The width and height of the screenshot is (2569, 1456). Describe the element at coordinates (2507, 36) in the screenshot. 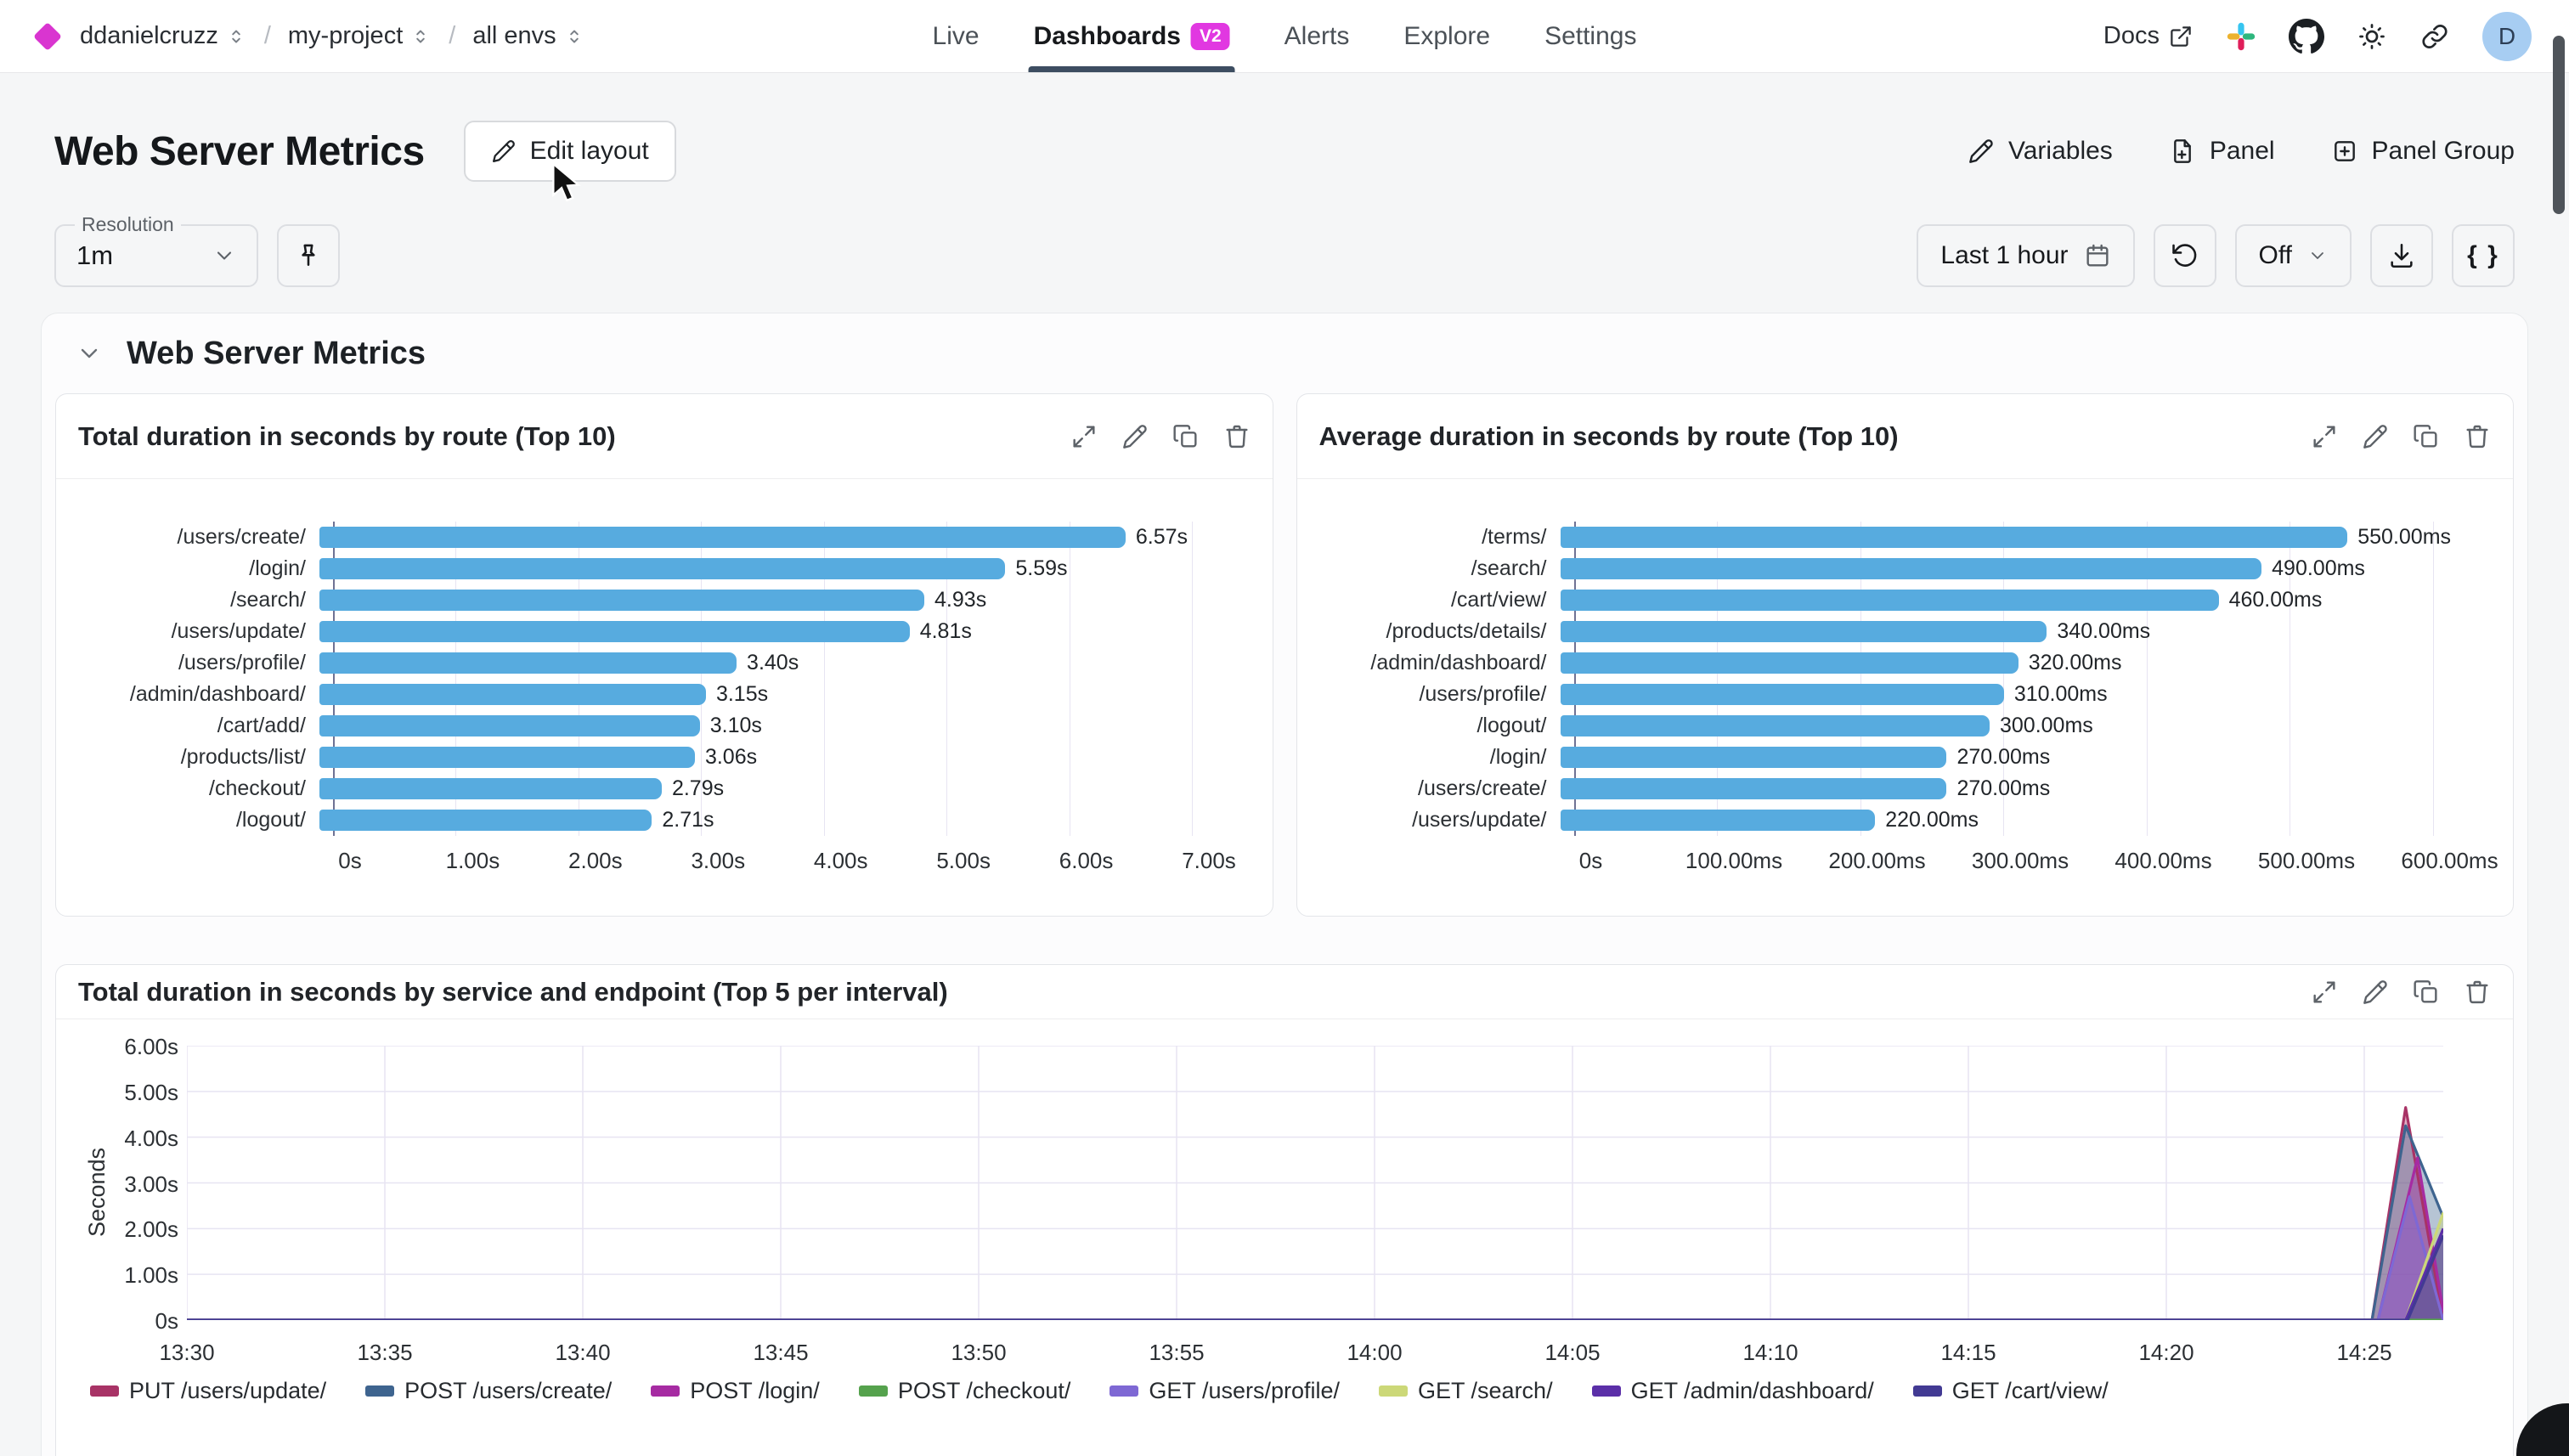

I see `avatar: D` at that location.